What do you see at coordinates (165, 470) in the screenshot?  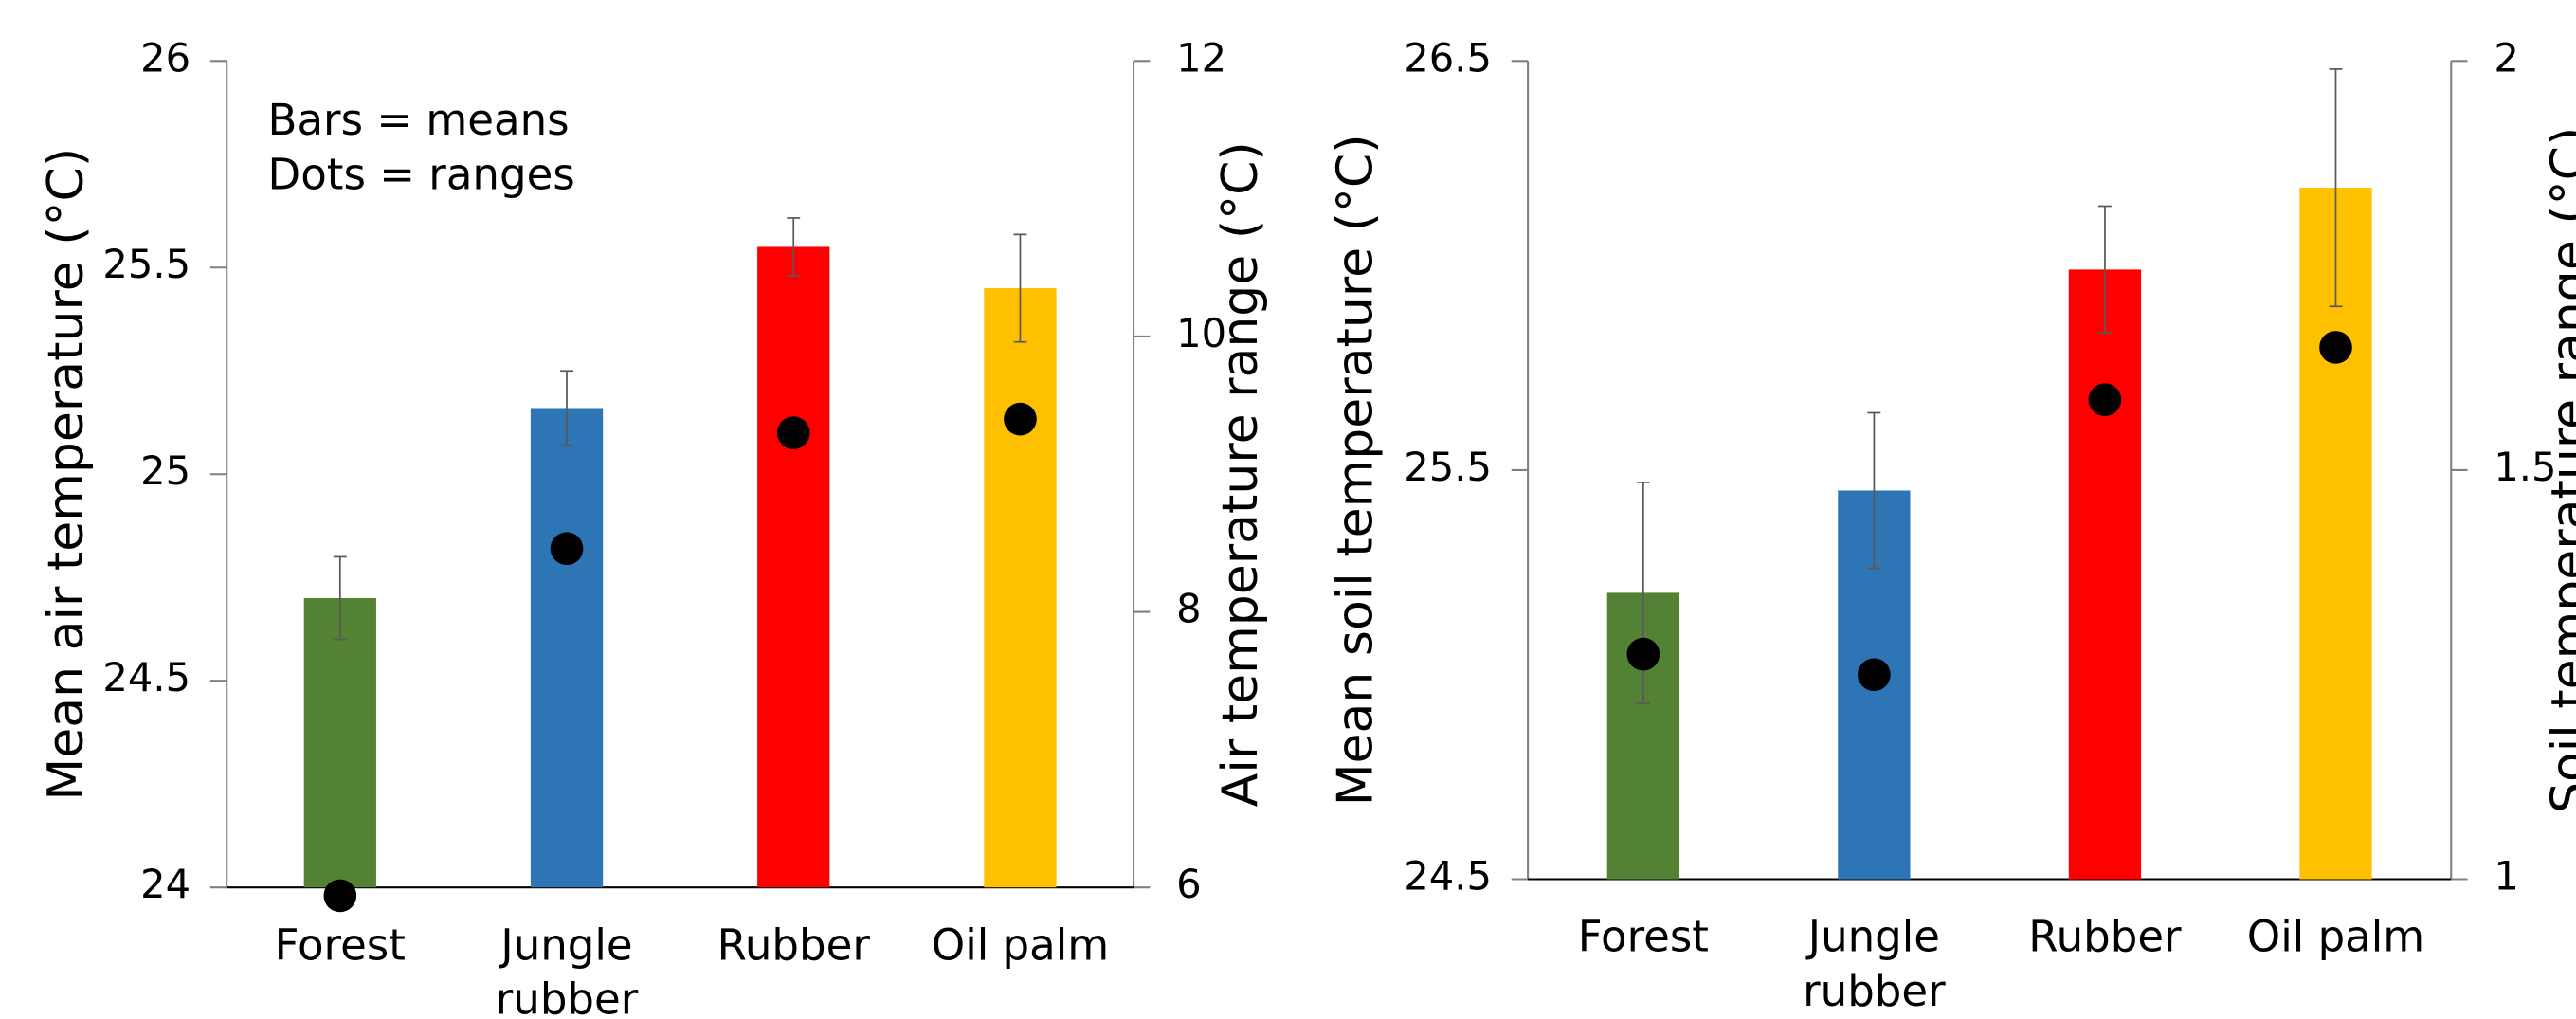 I see `y-tick-label: 25` at bounding box center [165, 470].